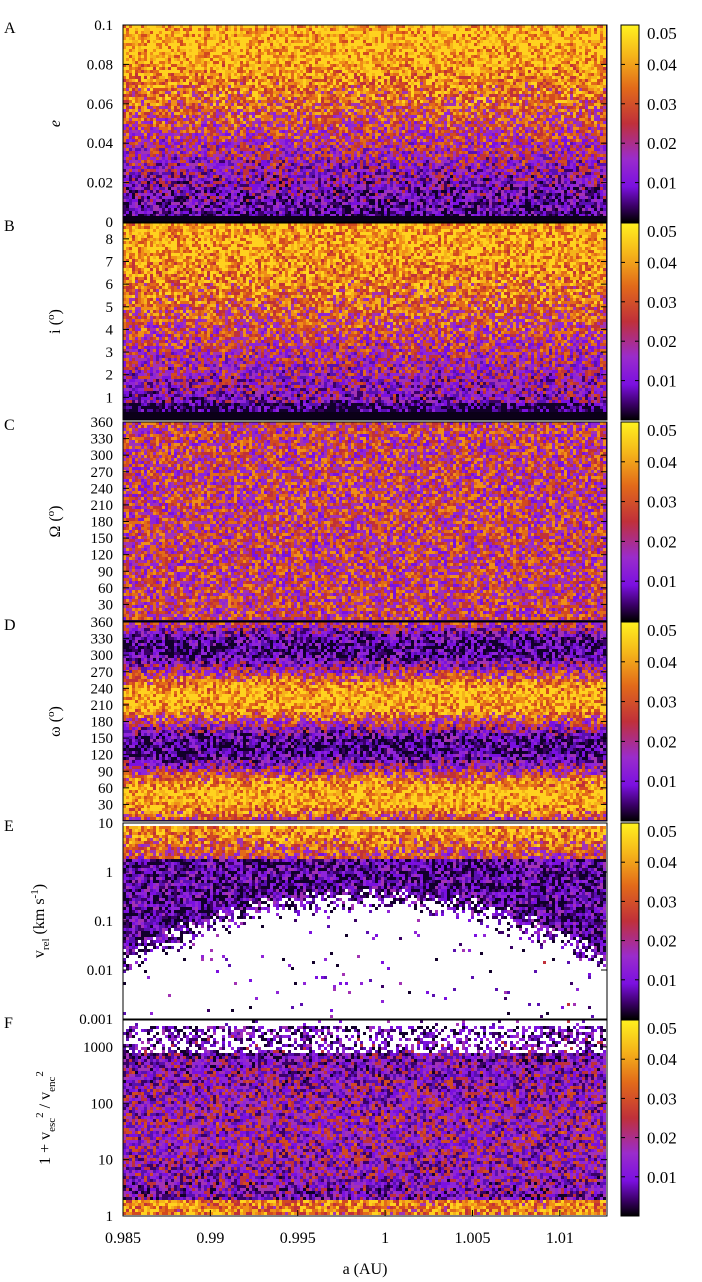  Describe the element at coordinates (100, 971) in the screenshot. I see `y-tick-label: 0.01` at that location.